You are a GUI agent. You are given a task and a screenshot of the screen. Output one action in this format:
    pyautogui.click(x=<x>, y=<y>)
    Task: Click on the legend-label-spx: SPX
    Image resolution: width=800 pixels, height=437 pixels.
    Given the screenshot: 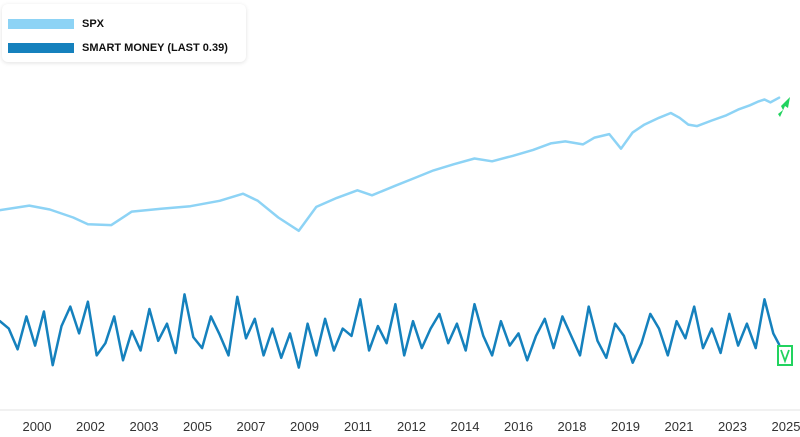 What is the action you would take?
    pyautogui.click(x=93, y=24)
    